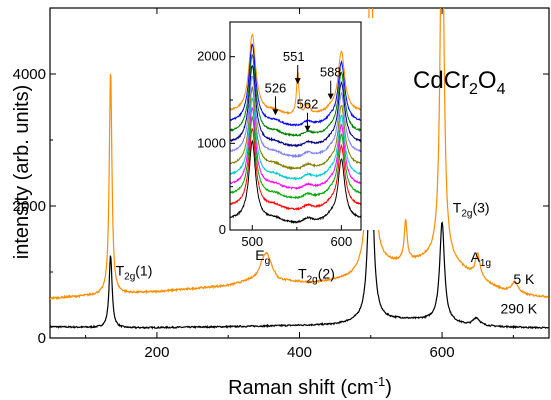 The width and height of the screenshot is (551, 400). I want to click on peak-label: 290 K, so click(519, 309).